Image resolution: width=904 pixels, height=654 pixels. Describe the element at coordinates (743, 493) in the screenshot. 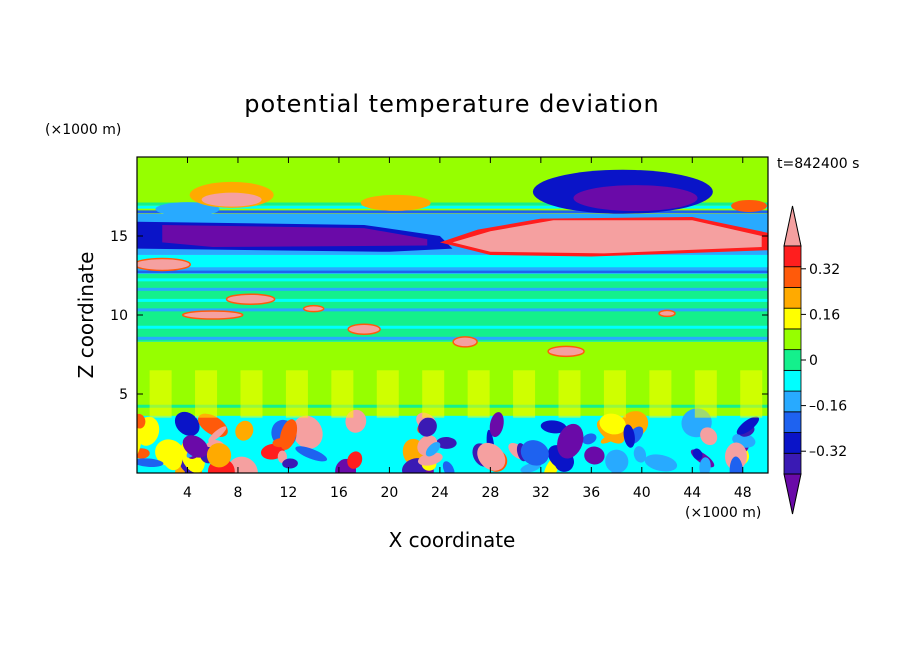

I see `x-tick-label: 48` at that location.